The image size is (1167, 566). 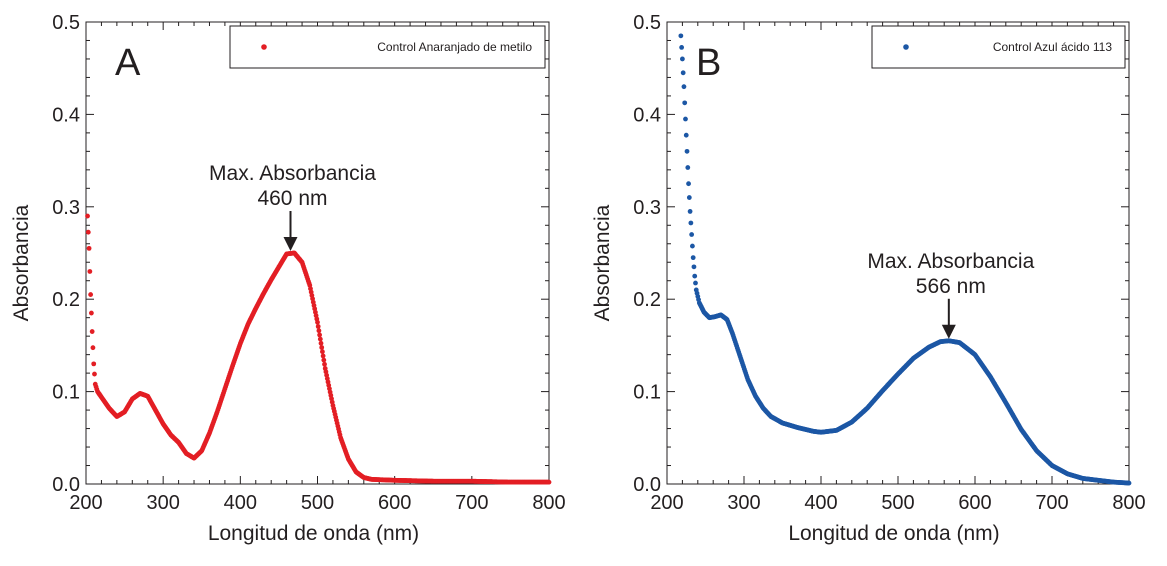 I want to click on panel-letter: B, so click(x=708, y=63).